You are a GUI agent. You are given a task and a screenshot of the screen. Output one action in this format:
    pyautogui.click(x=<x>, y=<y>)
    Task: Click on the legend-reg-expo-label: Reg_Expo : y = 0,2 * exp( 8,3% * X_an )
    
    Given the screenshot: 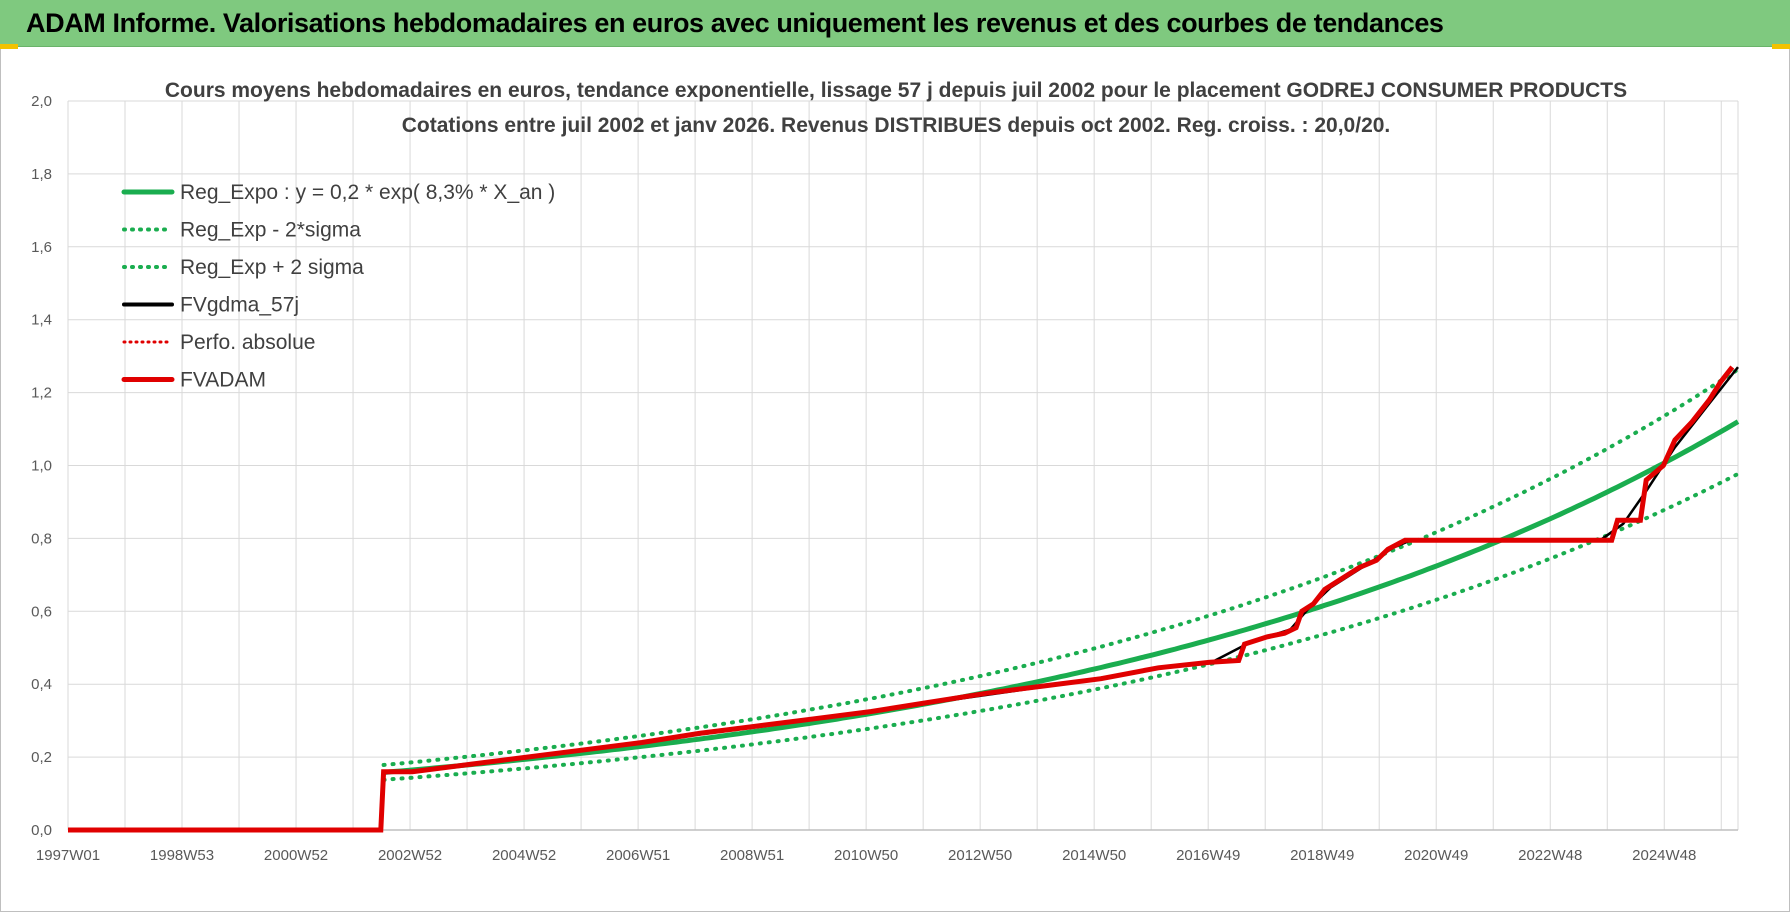 What is the action you would take?
    pyautogui.click(x=367, y=192)
    